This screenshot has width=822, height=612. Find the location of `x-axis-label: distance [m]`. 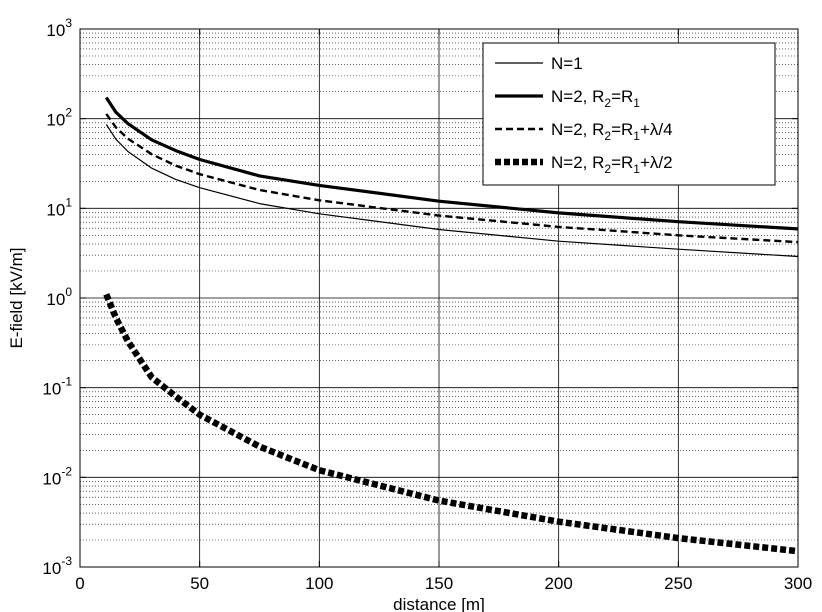

x-axis-label: distance [m] is located at coordinates (439, 603).